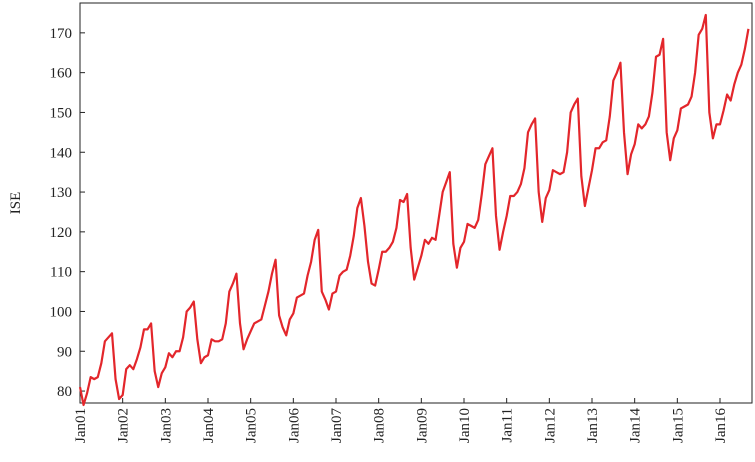 Image resolution: width=755 pixels, height=462 pixels. Describe the element at coordinates (64, 392) in the screenshot. I see `y-tick-label: 80` at that location.